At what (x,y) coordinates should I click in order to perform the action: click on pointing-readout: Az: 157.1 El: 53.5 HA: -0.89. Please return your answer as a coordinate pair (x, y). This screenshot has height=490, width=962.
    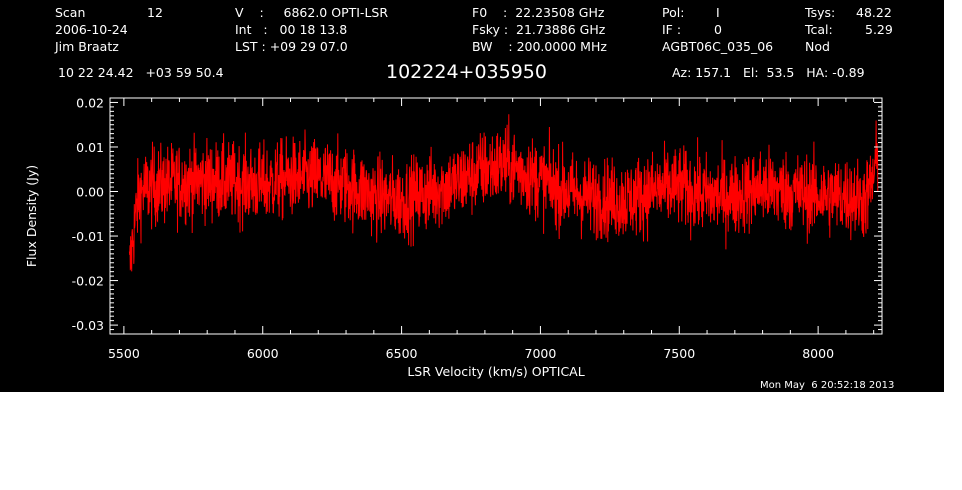
    Looking at the image, I should click on (768, 72).